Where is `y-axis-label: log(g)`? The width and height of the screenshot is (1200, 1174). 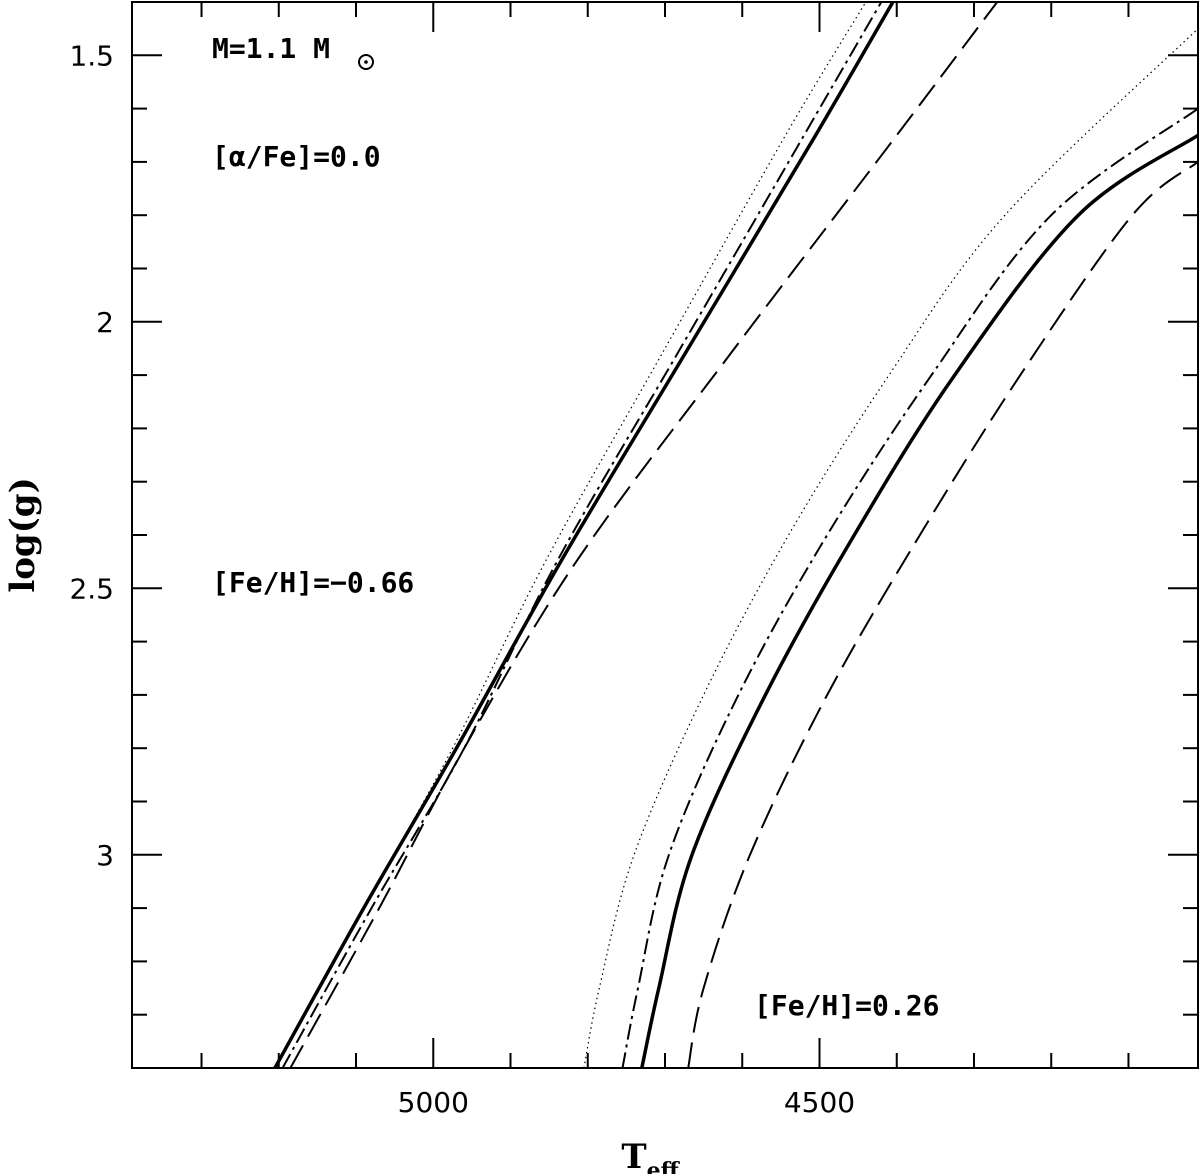 y-axis-label: log(g) is located at coordinates (23, 534).